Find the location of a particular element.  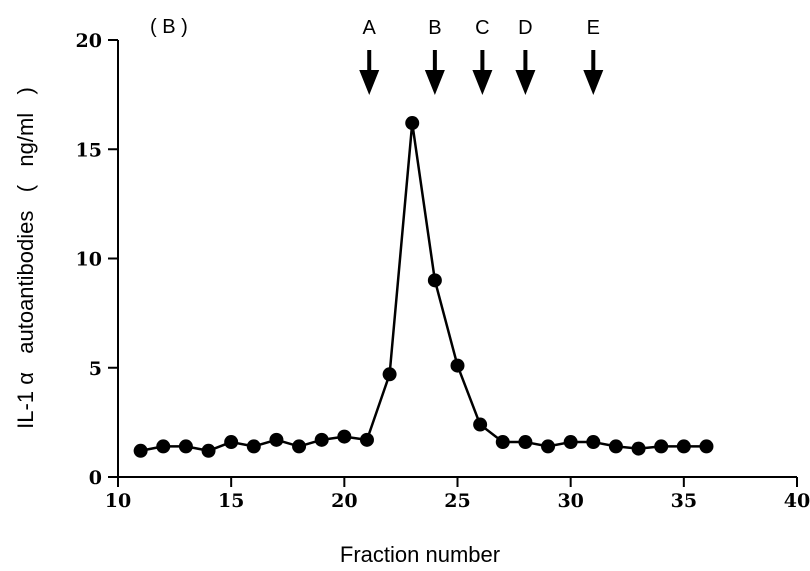

x-tick-label: 20 is located at coordinates (344, 501).